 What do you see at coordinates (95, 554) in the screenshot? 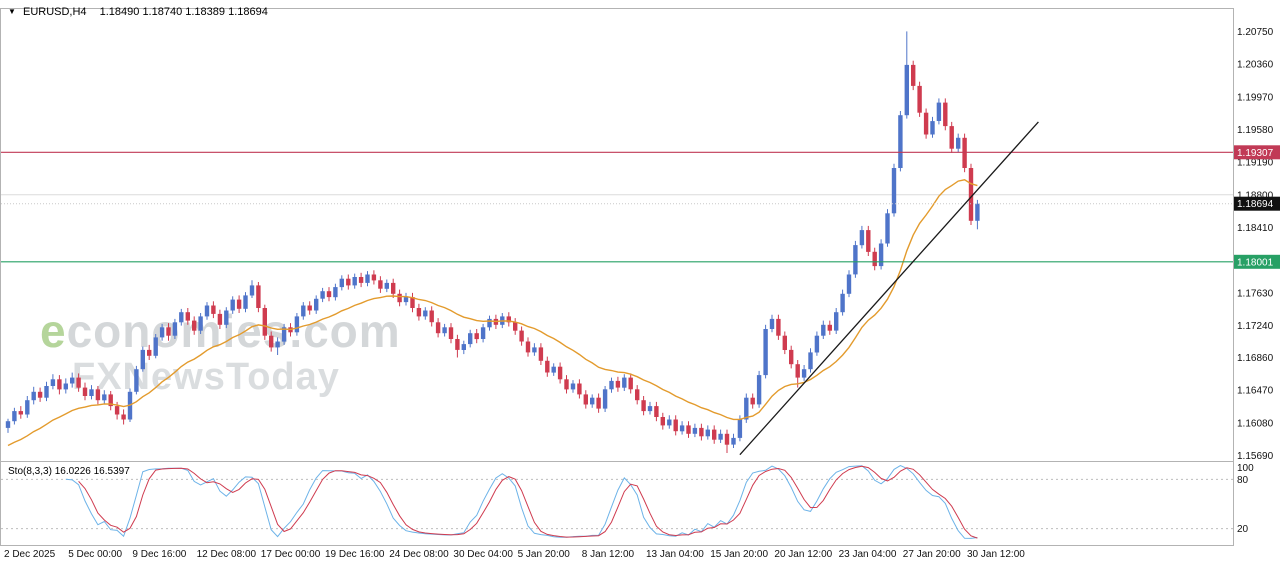
I see `svg-text: 5 Dec 00:00` at bounding box center [95, 554].